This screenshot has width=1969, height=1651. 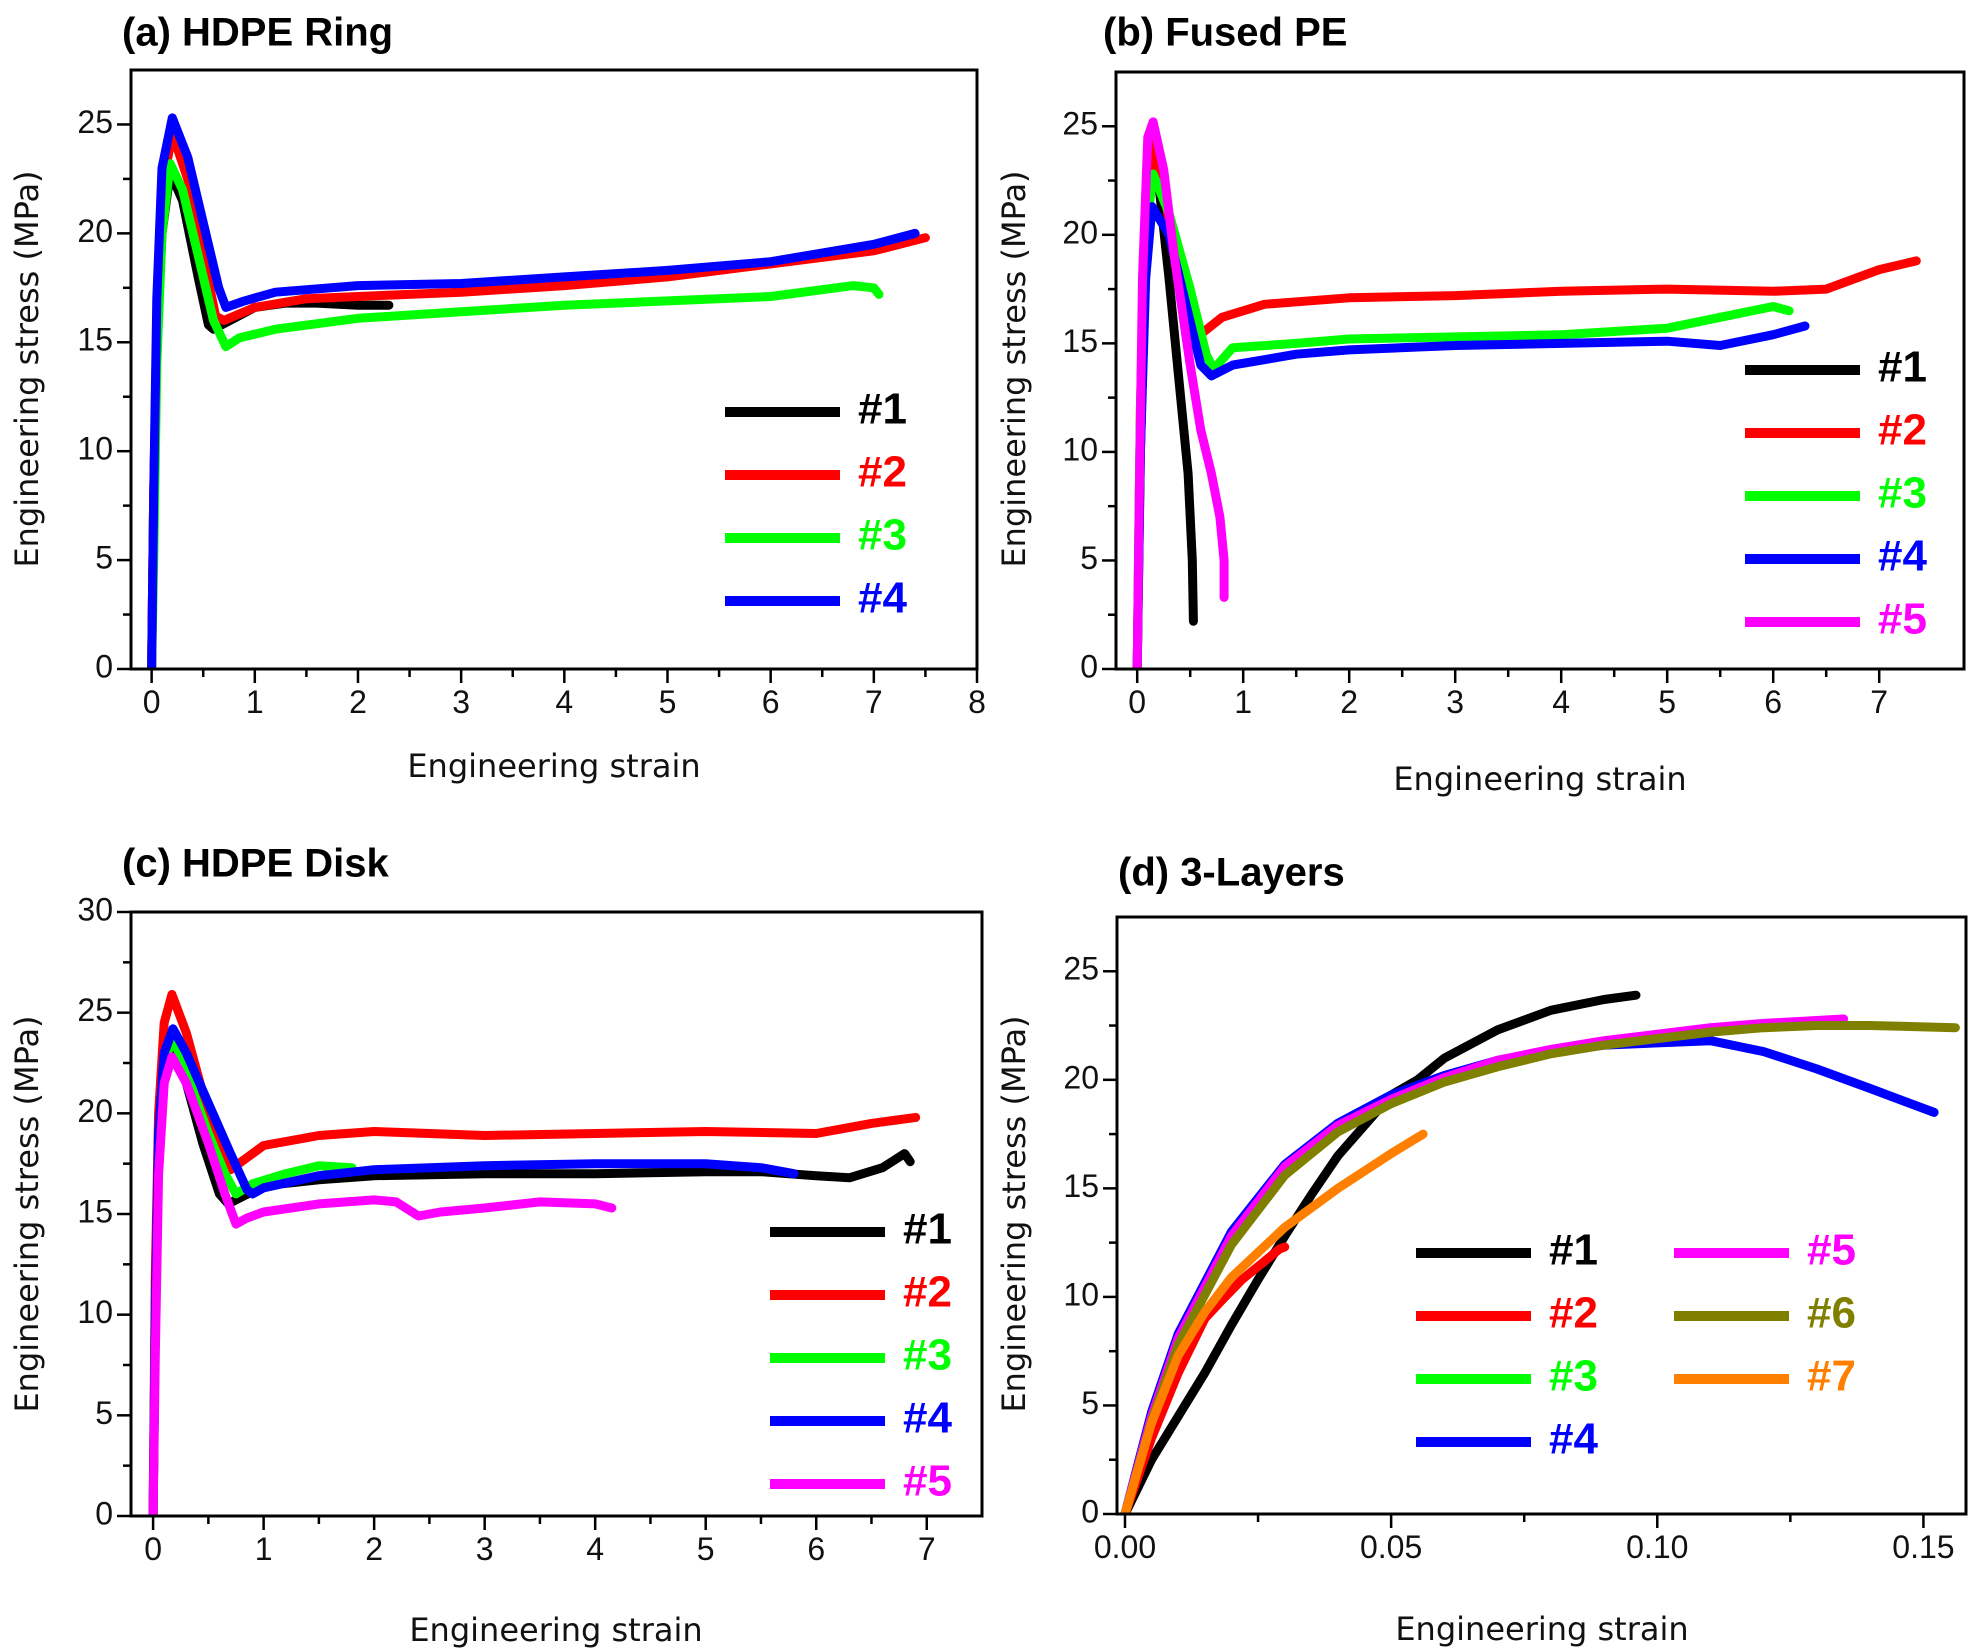 What do you see at coordinates (977, 702) in the screenshot?
I see `x-tick-label: 8` at bounding box center [977, 702].